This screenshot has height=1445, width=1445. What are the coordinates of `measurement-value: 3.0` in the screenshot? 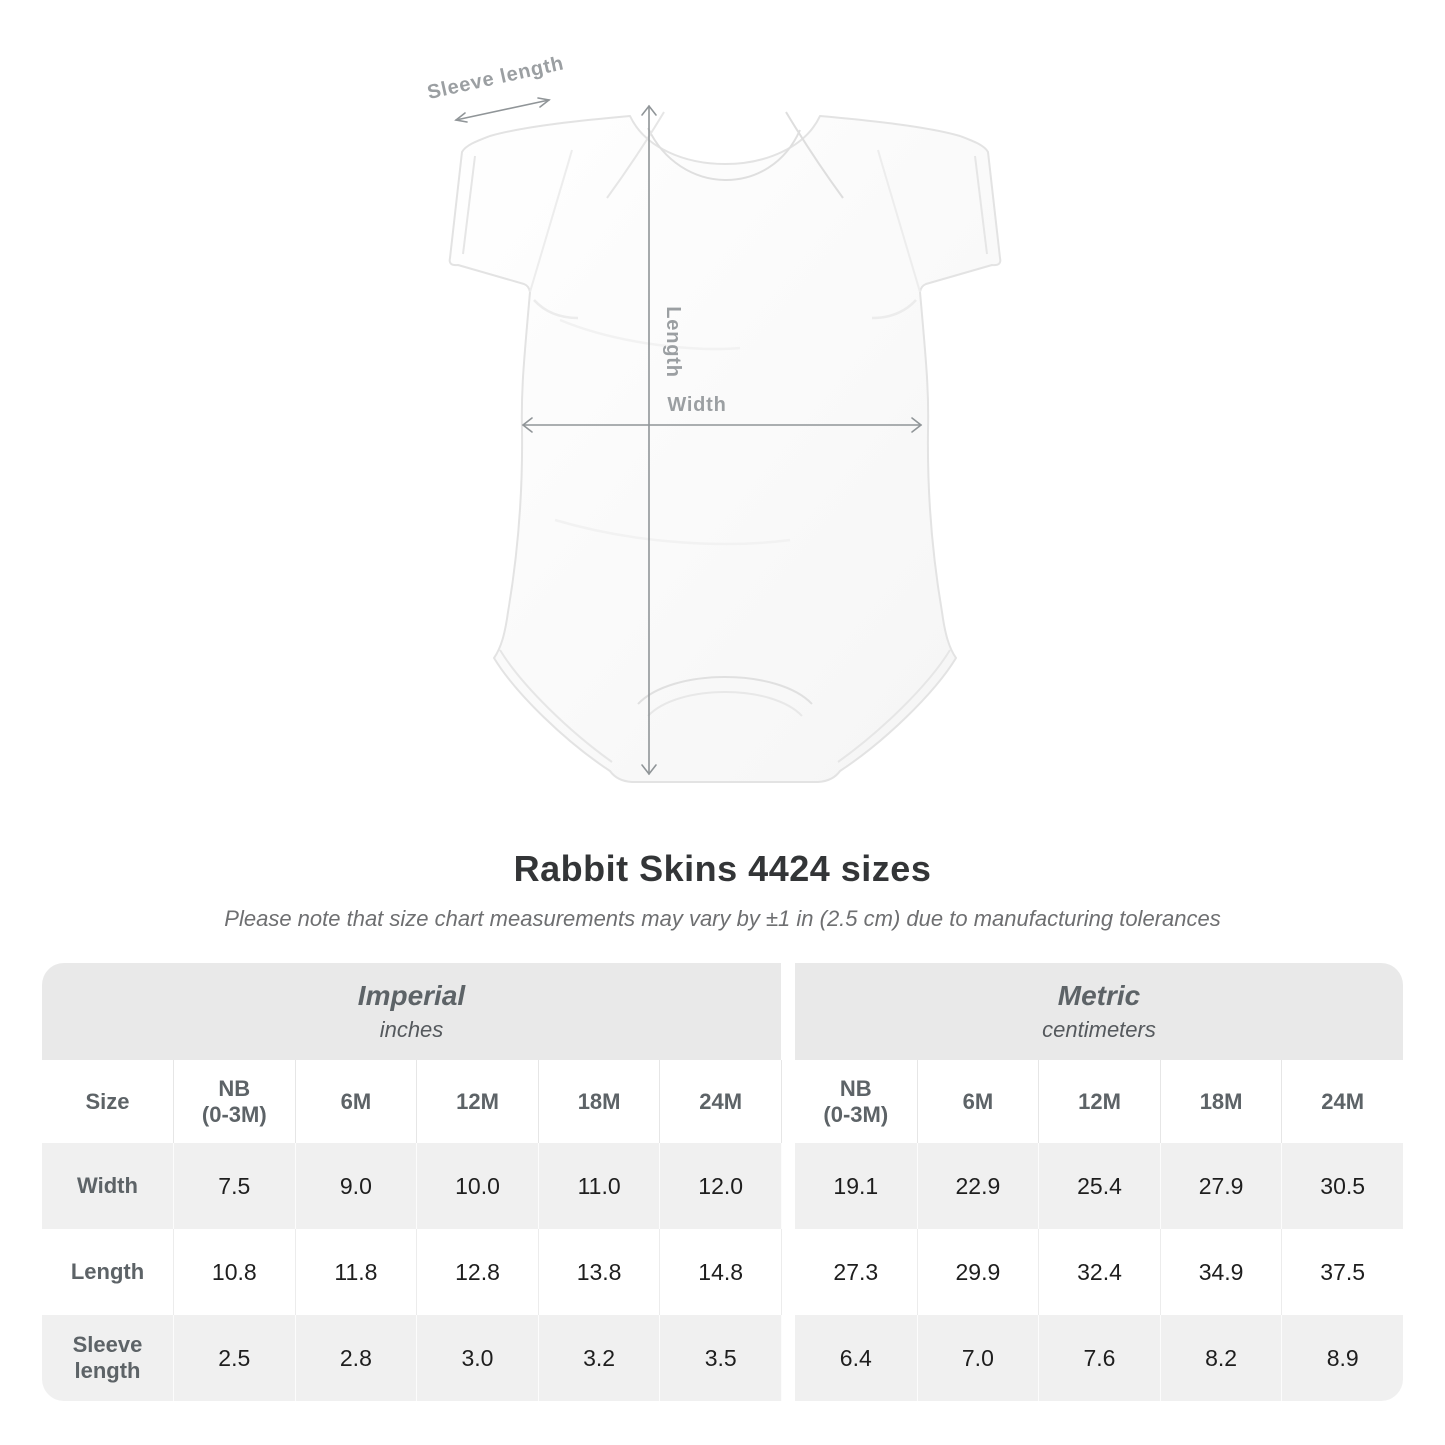 It's located at (477, 1358).